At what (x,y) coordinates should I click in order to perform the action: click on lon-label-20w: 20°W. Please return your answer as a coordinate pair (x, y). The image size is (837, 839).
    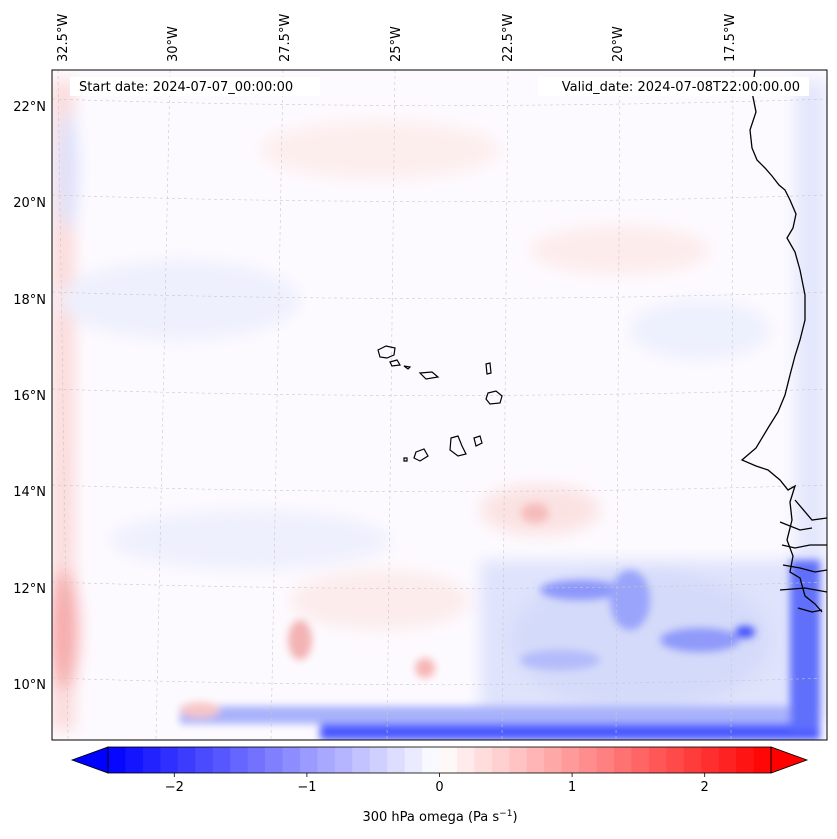
    Looking at the image, I should click on (618, 44).